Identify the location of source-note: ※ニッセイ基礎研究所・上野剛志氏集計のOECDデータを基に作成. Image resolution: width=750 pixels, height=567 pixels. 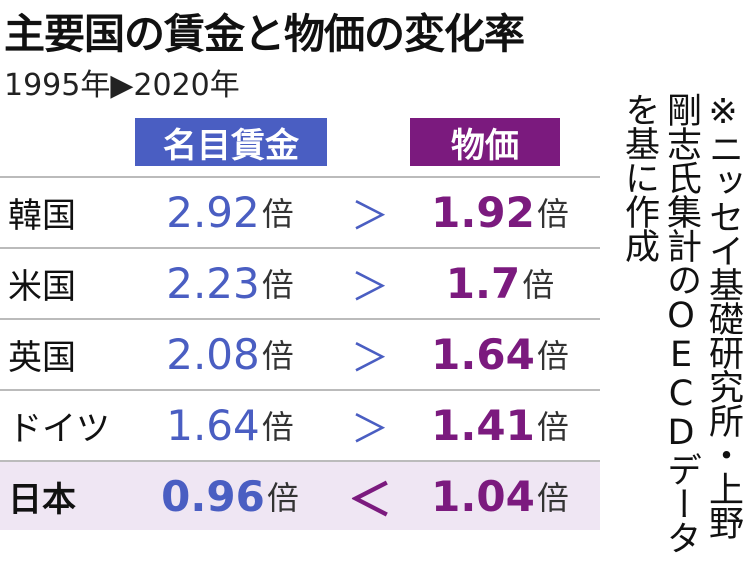
(681, 323).